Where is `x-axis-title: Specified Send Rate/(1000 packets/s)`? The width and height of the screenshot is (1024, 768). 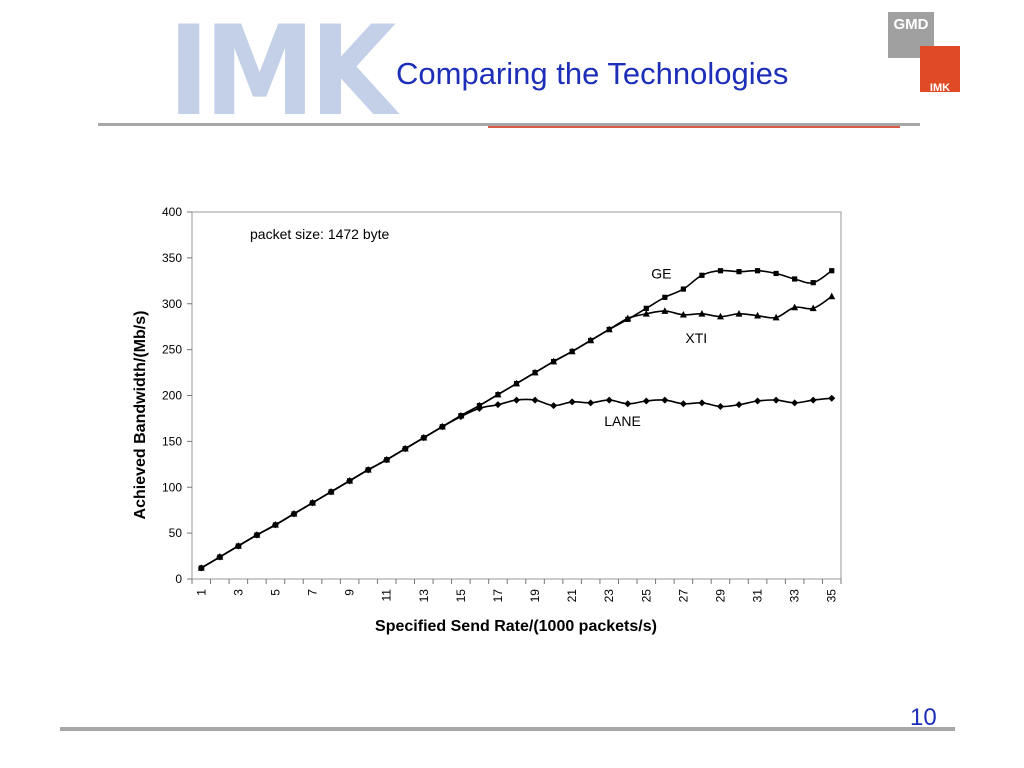
x-axis-title: Specified Send Rate/(1000 packets/s) is located at coordinates (516, 626).